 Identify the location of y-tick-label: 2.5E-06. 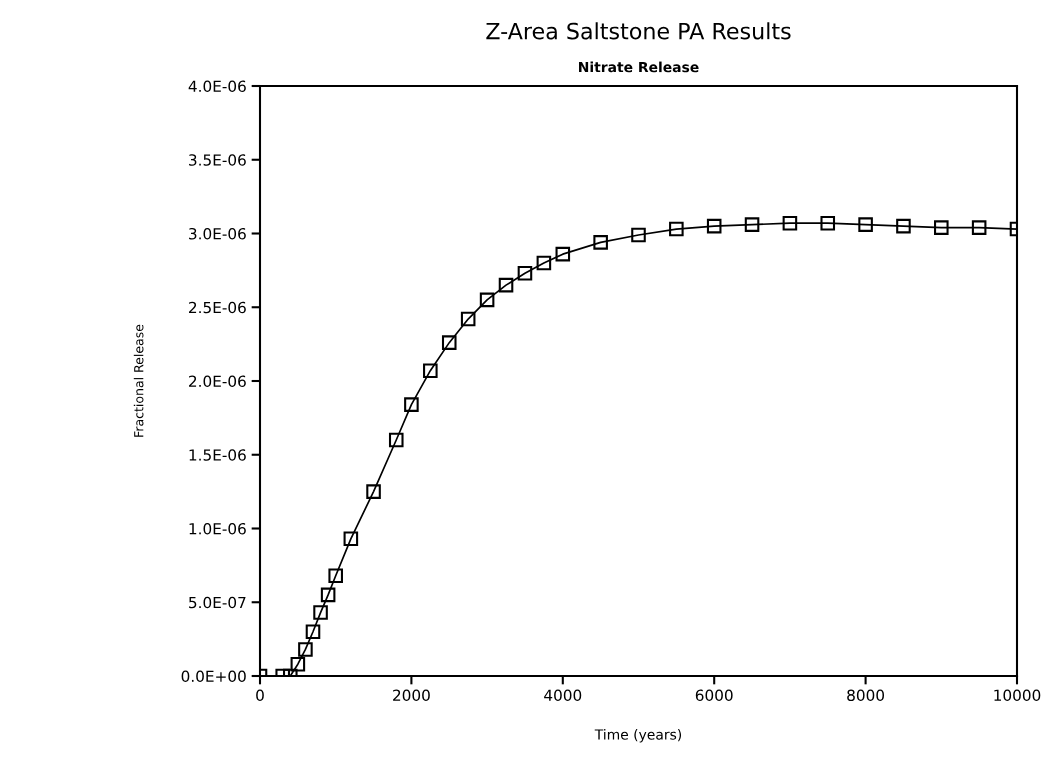
(217, 307).